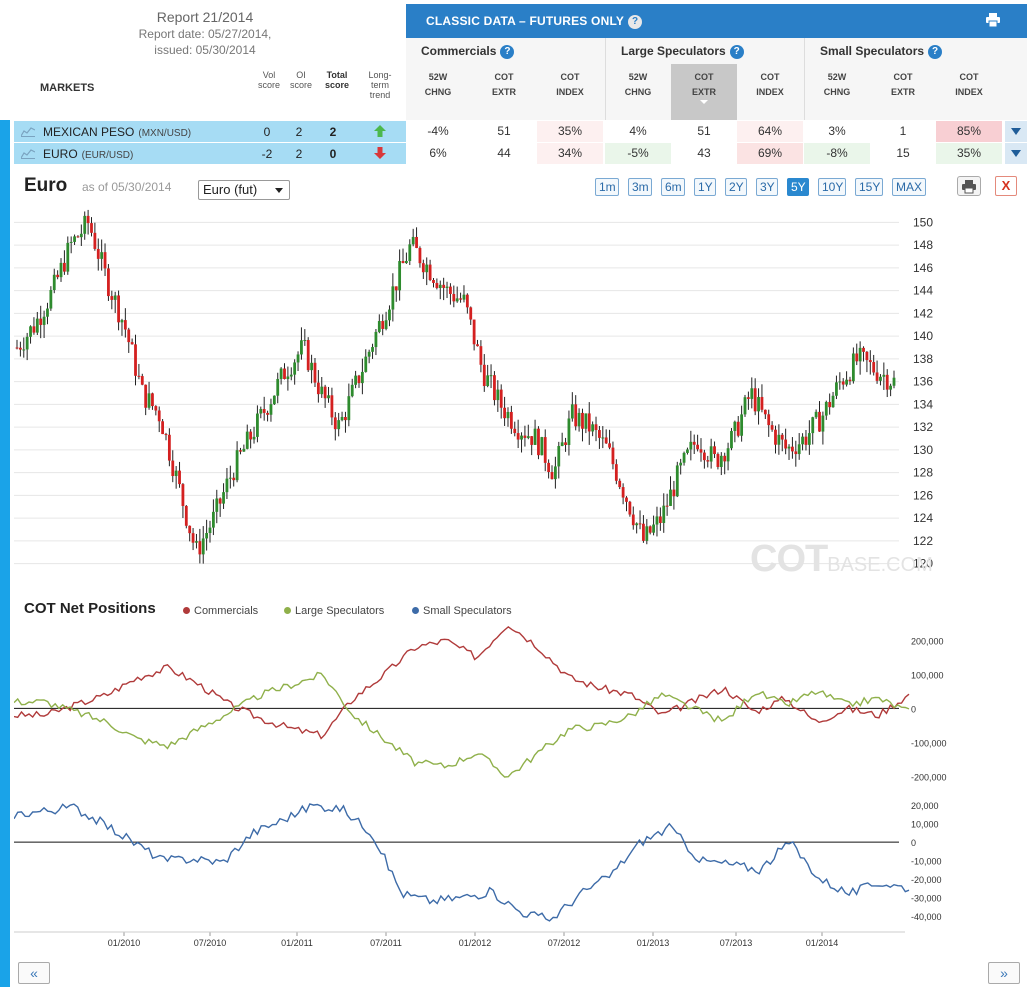  I want to click on range-button-6m: 6m, so click(673, 187).